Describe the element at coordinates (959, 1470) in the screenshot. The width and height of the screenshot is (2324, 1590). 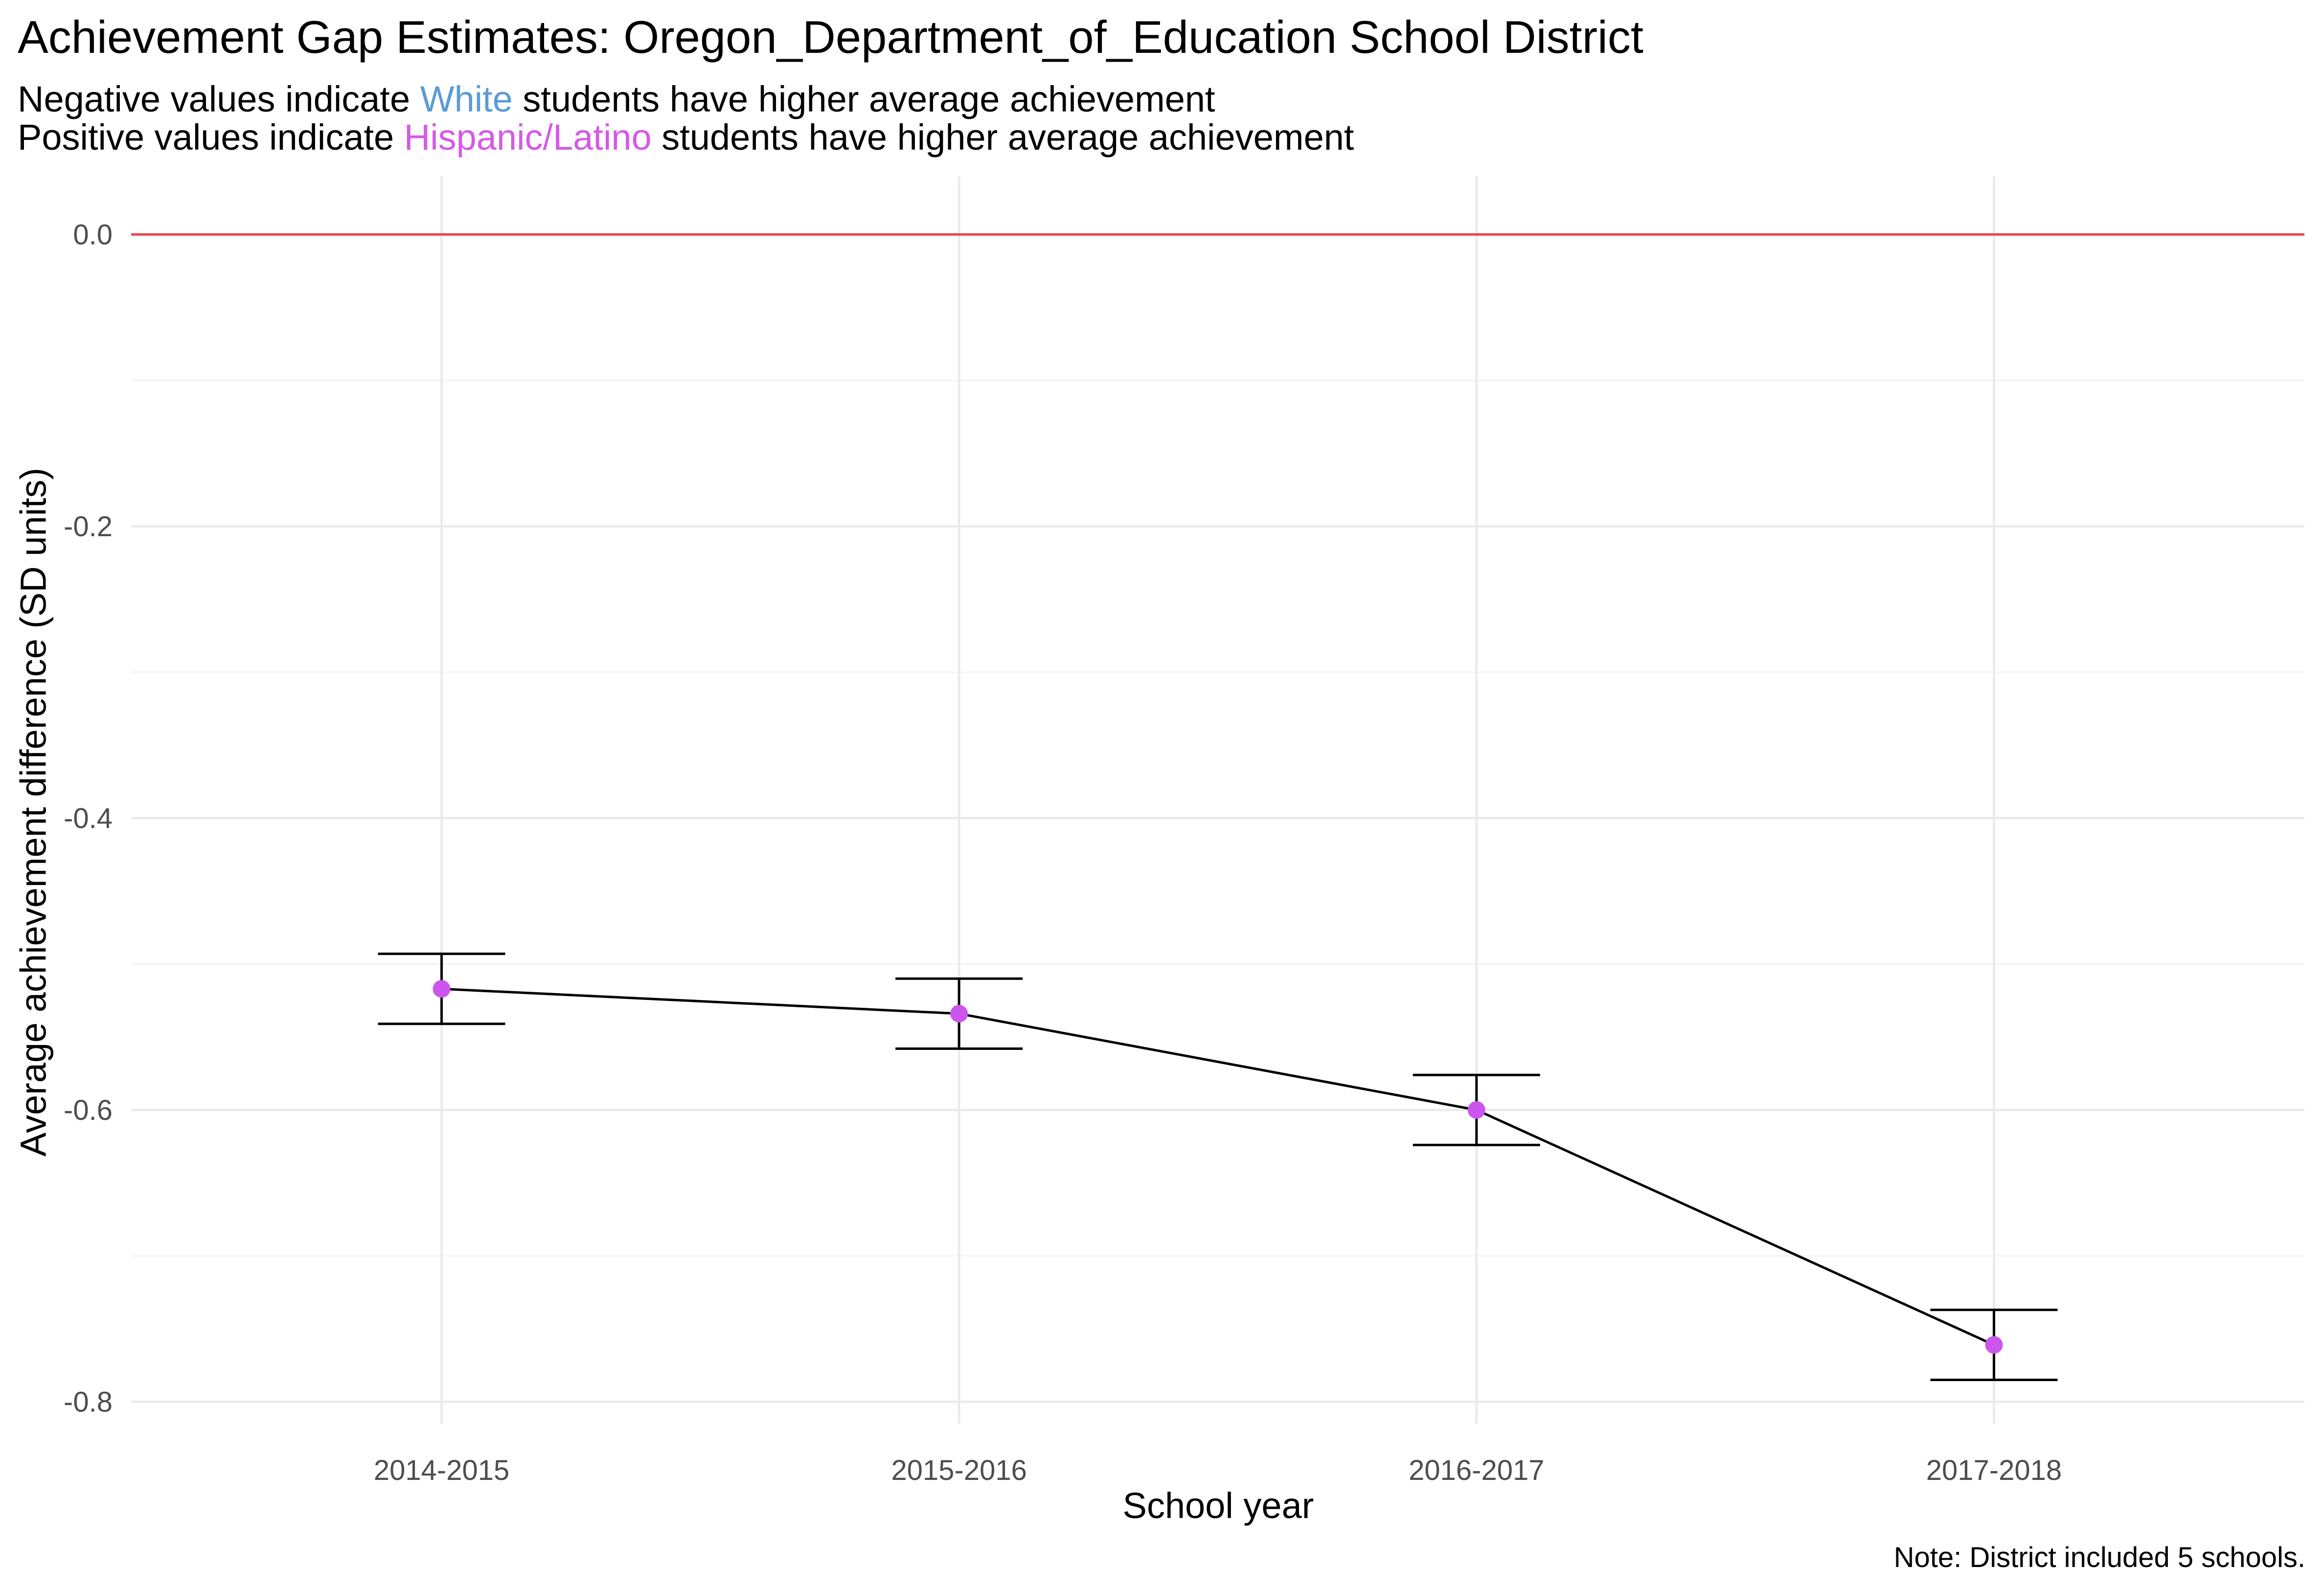
I see `x-tick-label: 2015-2016` at that location.